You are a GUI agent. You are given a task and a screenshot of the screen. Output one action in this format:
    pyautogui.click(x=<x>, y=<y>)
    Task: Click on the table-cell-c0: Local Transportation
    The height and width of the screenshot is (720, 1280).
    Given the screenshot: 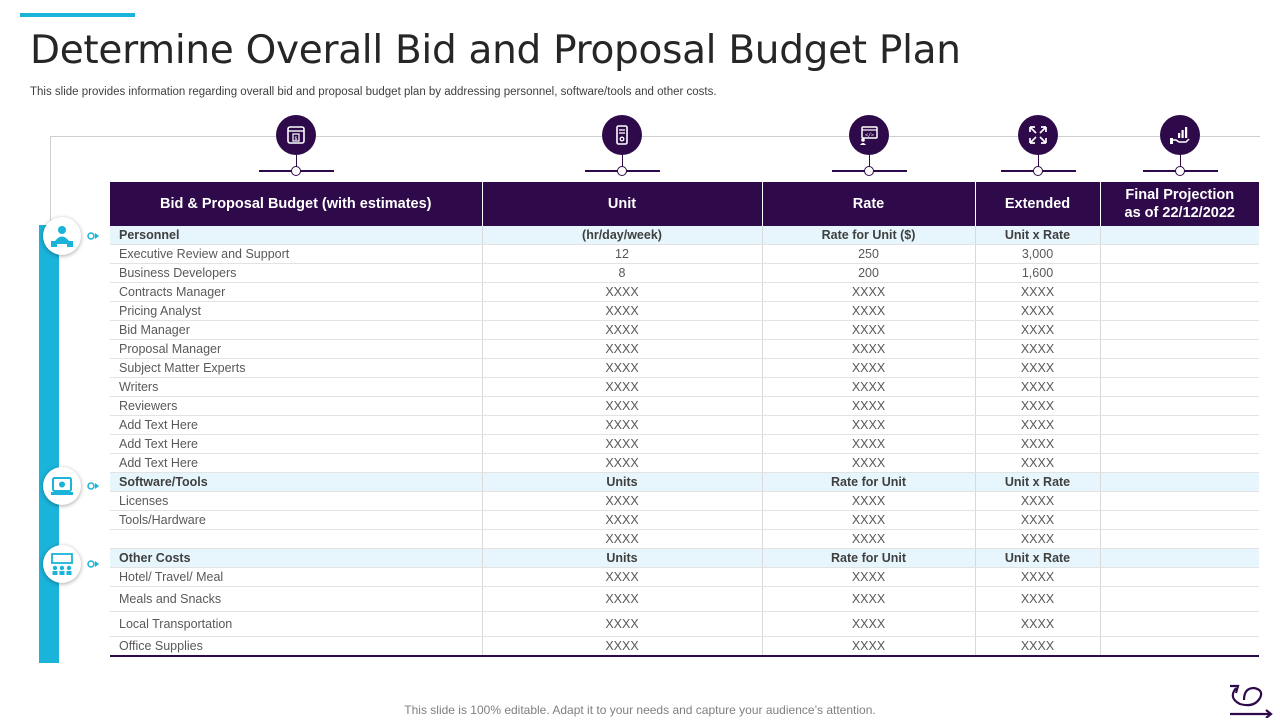 What is the action you would take?
    pyautogui.click(x=296, y=624)
    